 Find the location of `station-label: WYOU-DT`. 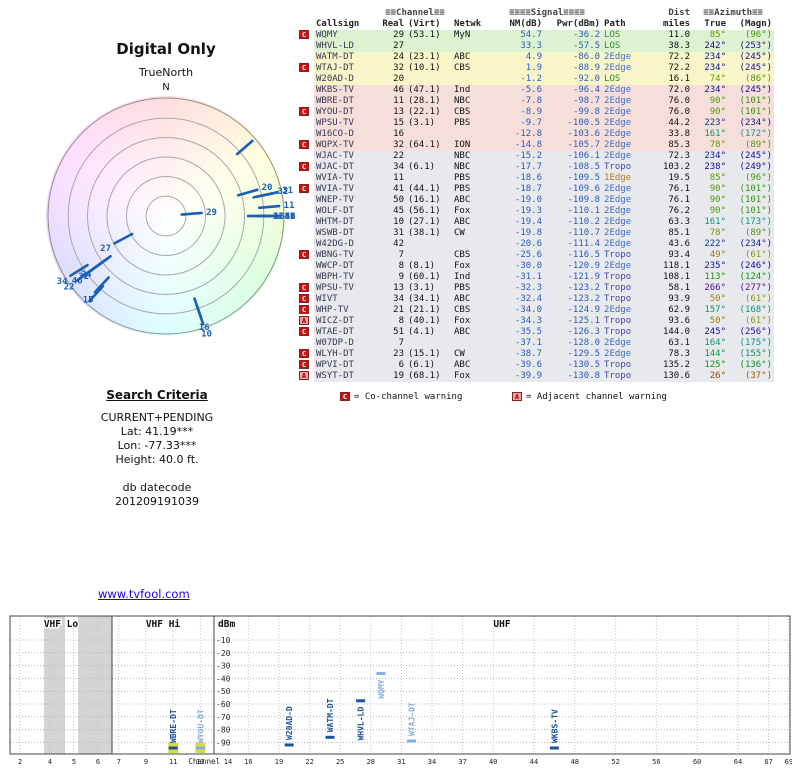

station-label: WYOU-DT is located at coordinates (200, 726).